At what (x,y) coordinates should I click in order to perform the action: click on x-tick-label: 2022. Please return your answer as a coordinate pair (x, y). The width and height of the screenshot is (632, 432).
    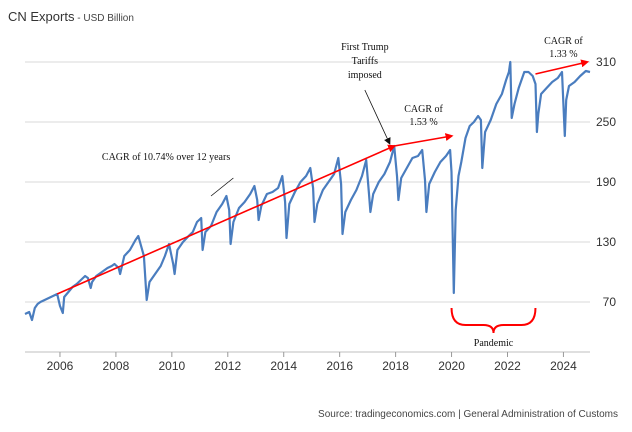
    Looking at the image, I should click on (507, 366).